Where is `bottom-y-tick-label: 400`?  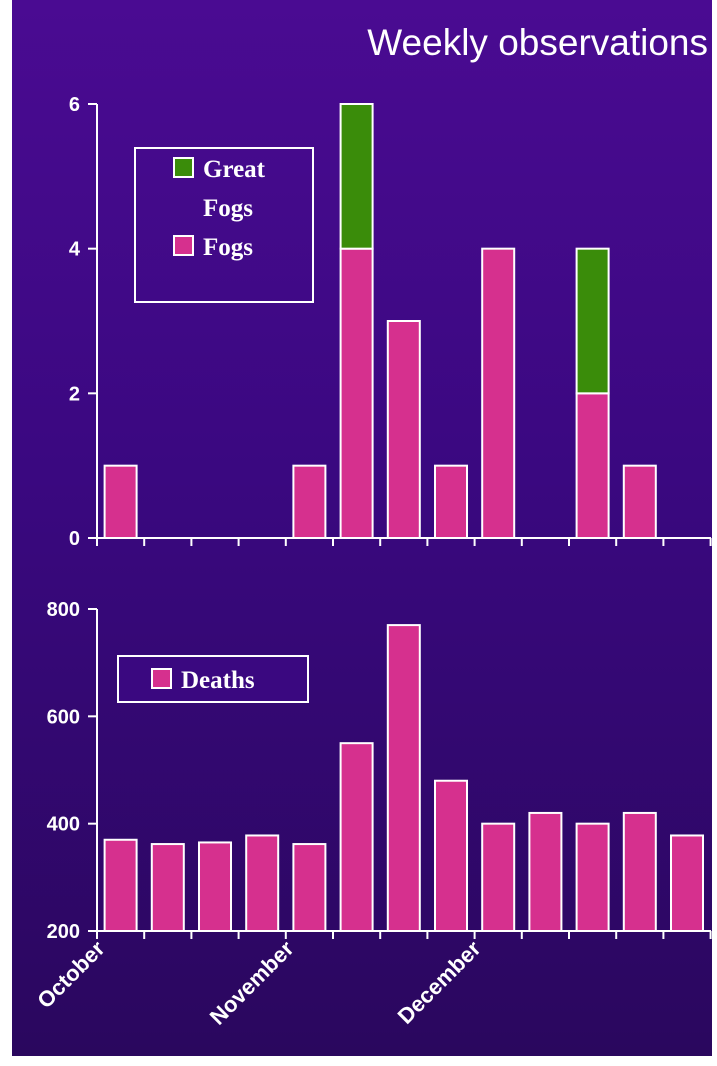
bottom-y-tick-label: 400 is located at coordinates (63, 825).